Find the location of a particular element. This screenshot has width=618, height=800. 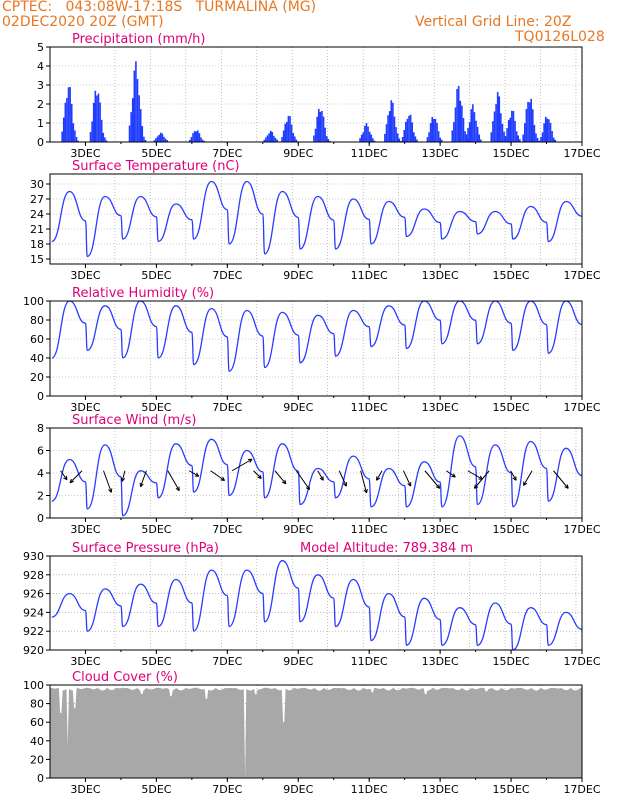

y-tick-label: 15 is located at coordinates (37, 259).